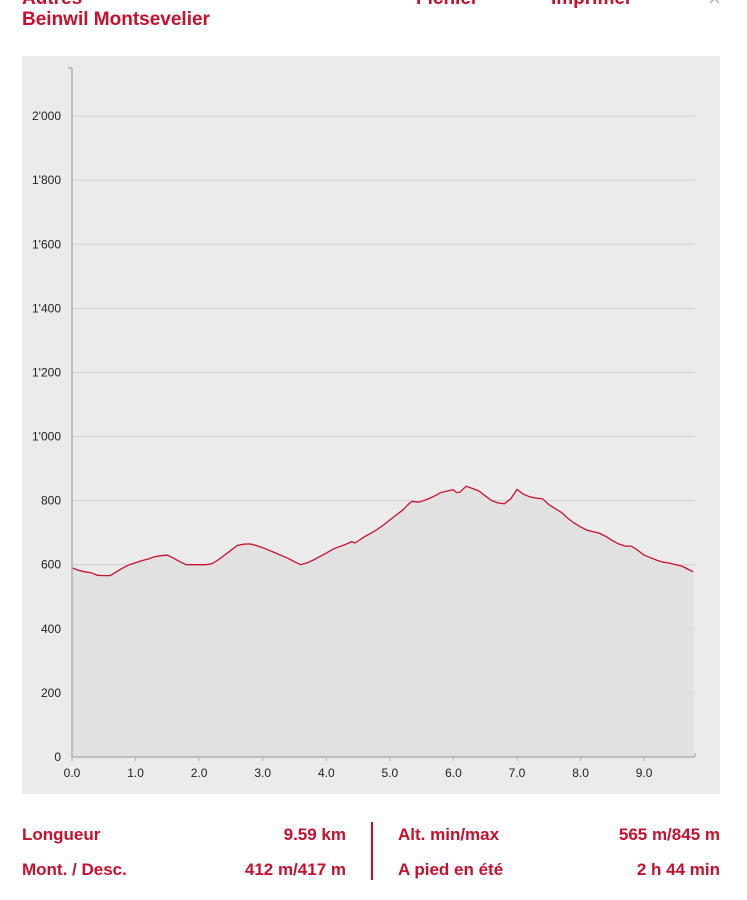 The height and width of the screenshot is (900, 747). Describe the element at coordinates (46, 372) in the screenshot. I see `y-tick-label: 1'200` at that location.